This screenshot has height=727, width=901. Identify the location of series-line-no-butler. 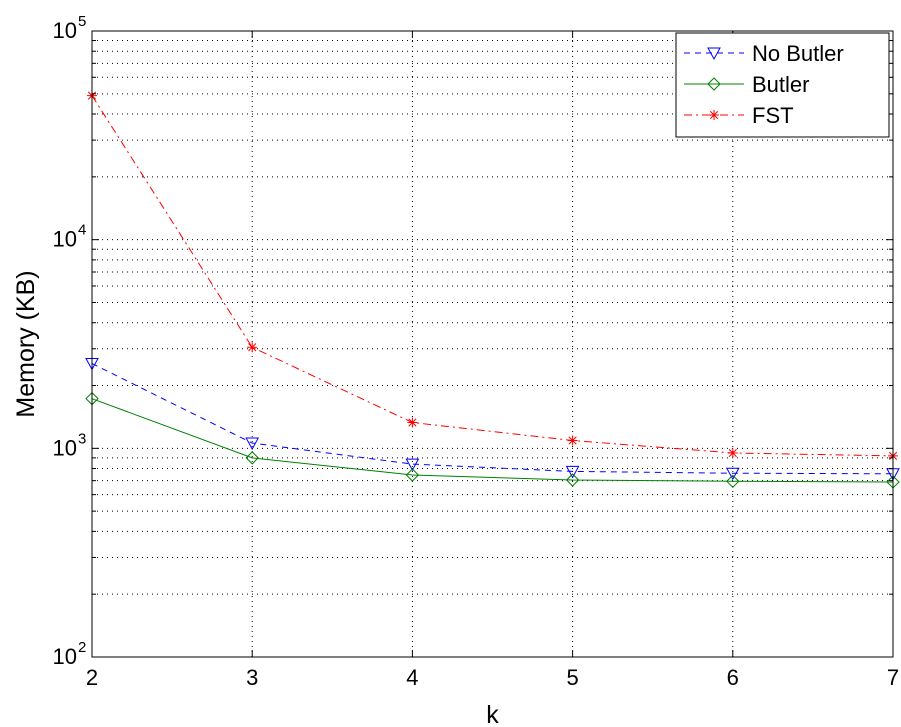
(492, 419).